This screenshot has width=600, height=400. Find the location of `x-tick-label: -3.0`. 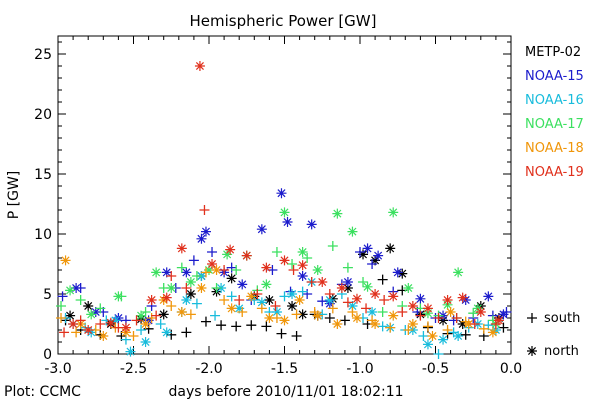

x-tick-label: -3.0 is located at coordinates (57, 369).